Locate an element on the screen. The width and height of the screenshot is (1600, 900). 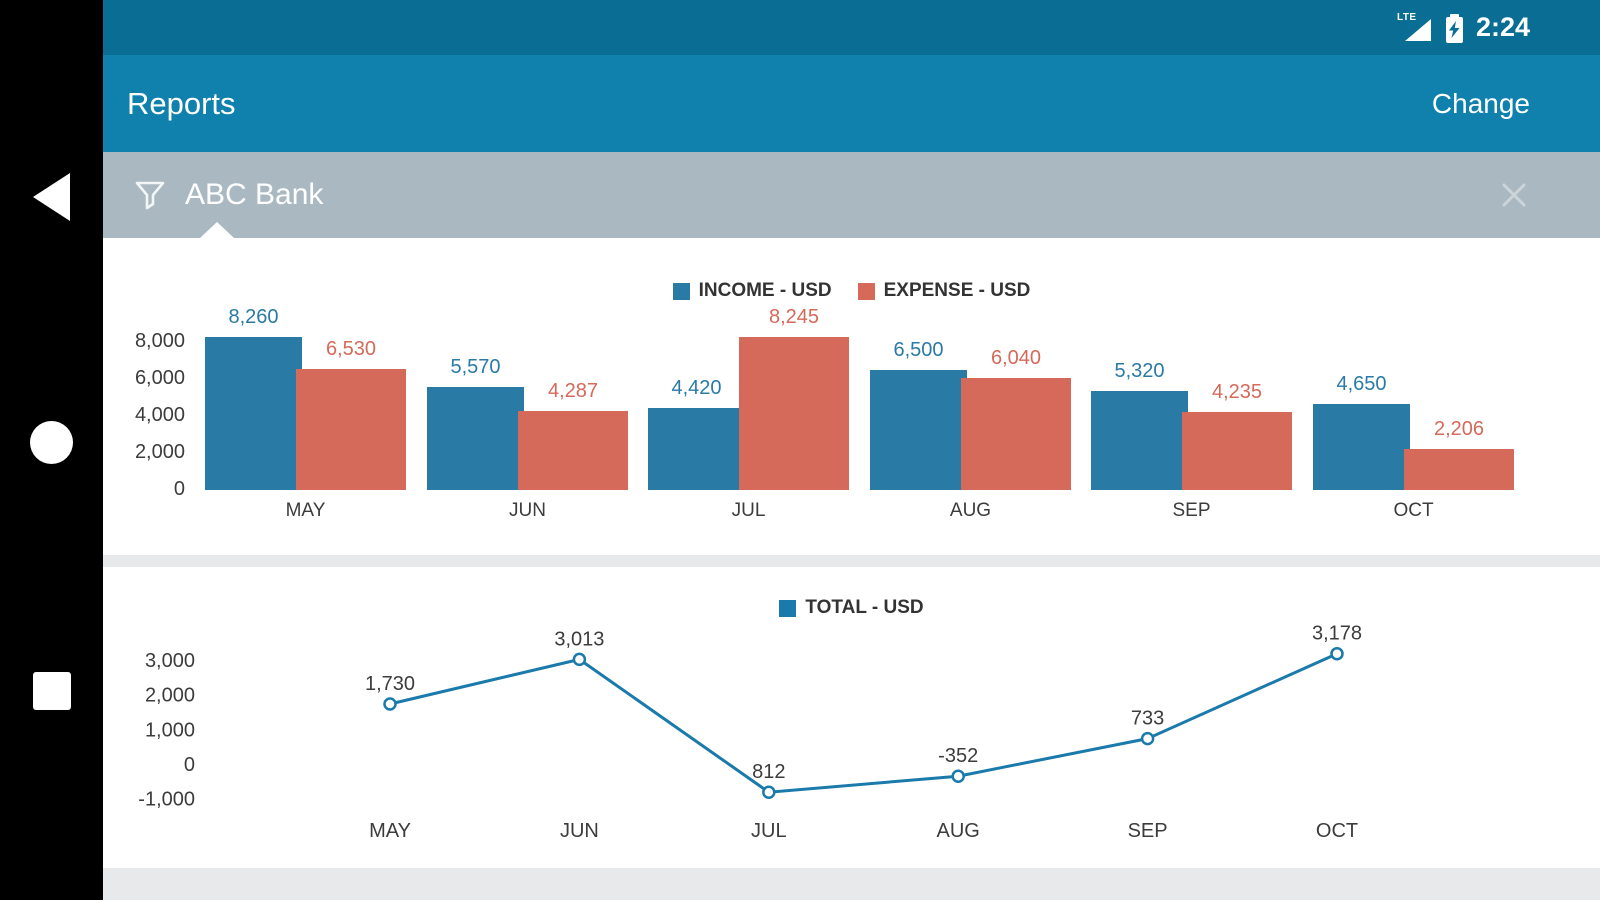
data-point-aug is located at coordinates (958, 776).